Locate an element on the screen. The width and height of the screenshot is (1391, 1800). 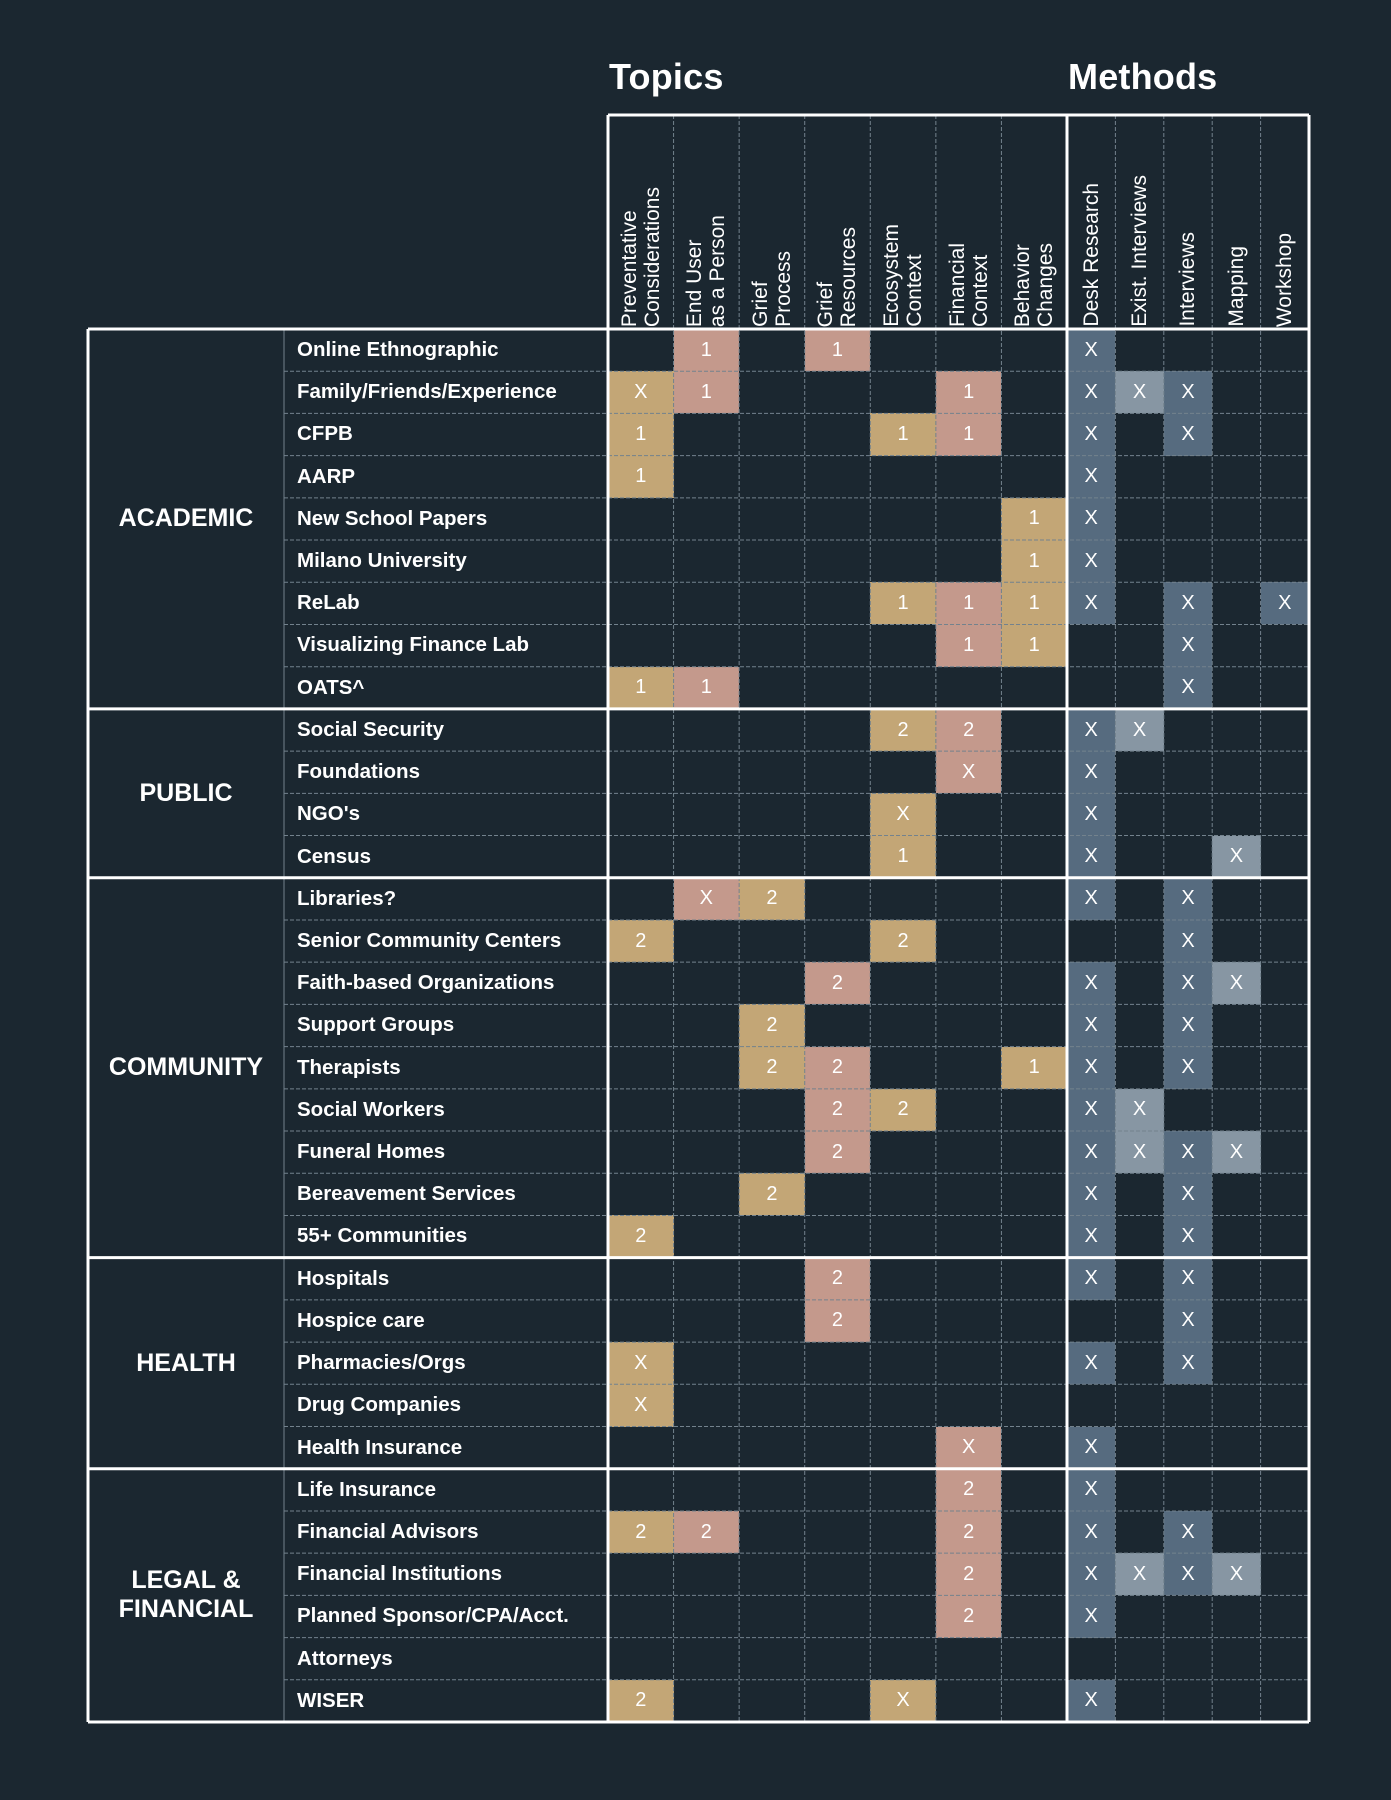
row-label: Online Ethnographic is located at coordinates (398, 349).